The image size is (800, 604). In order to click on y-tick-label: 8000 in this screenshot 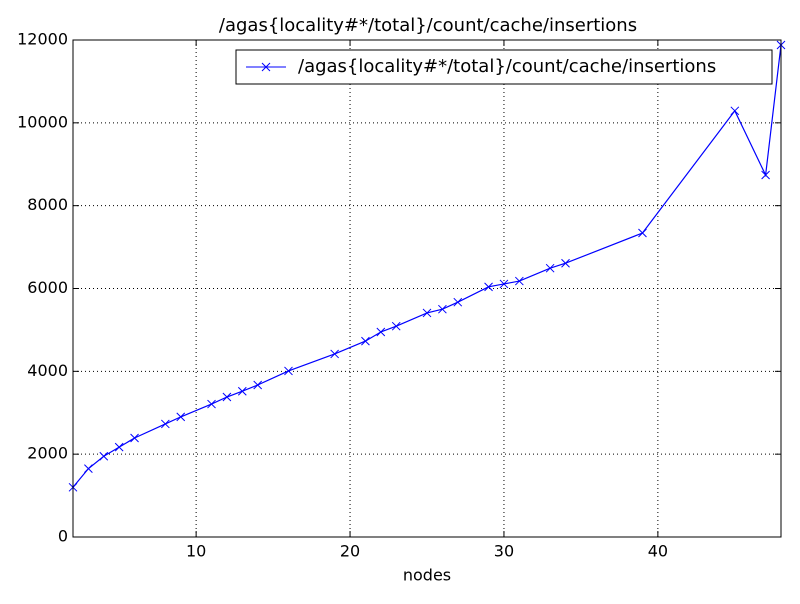, I will do `click(47, 204)`.